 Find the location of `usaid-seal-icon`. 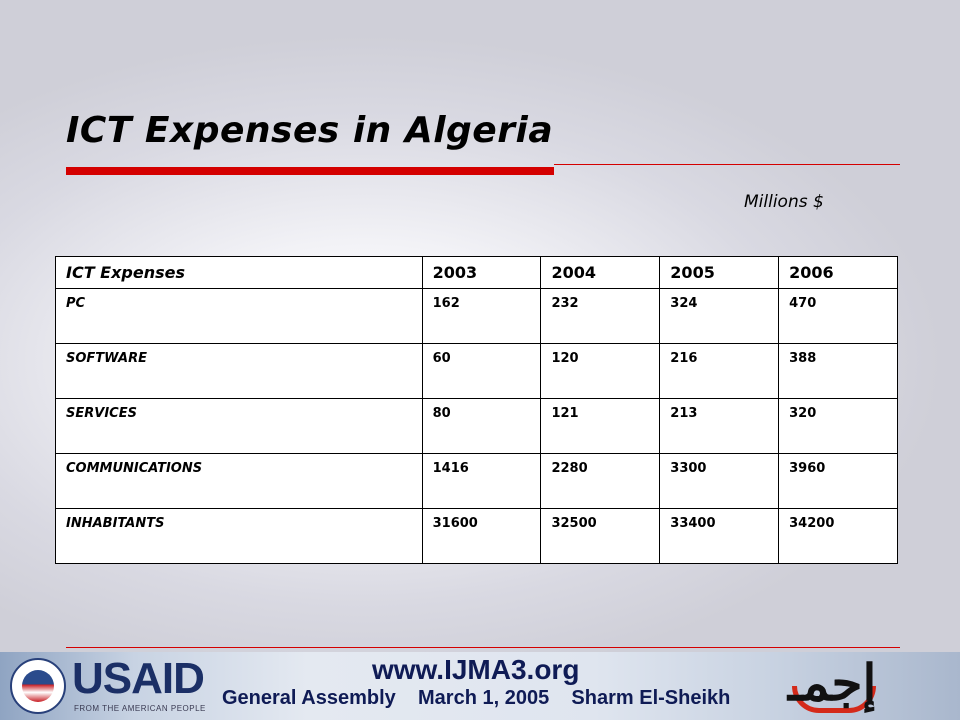

usaid-seal-icon is located at coordinates (38, 686).